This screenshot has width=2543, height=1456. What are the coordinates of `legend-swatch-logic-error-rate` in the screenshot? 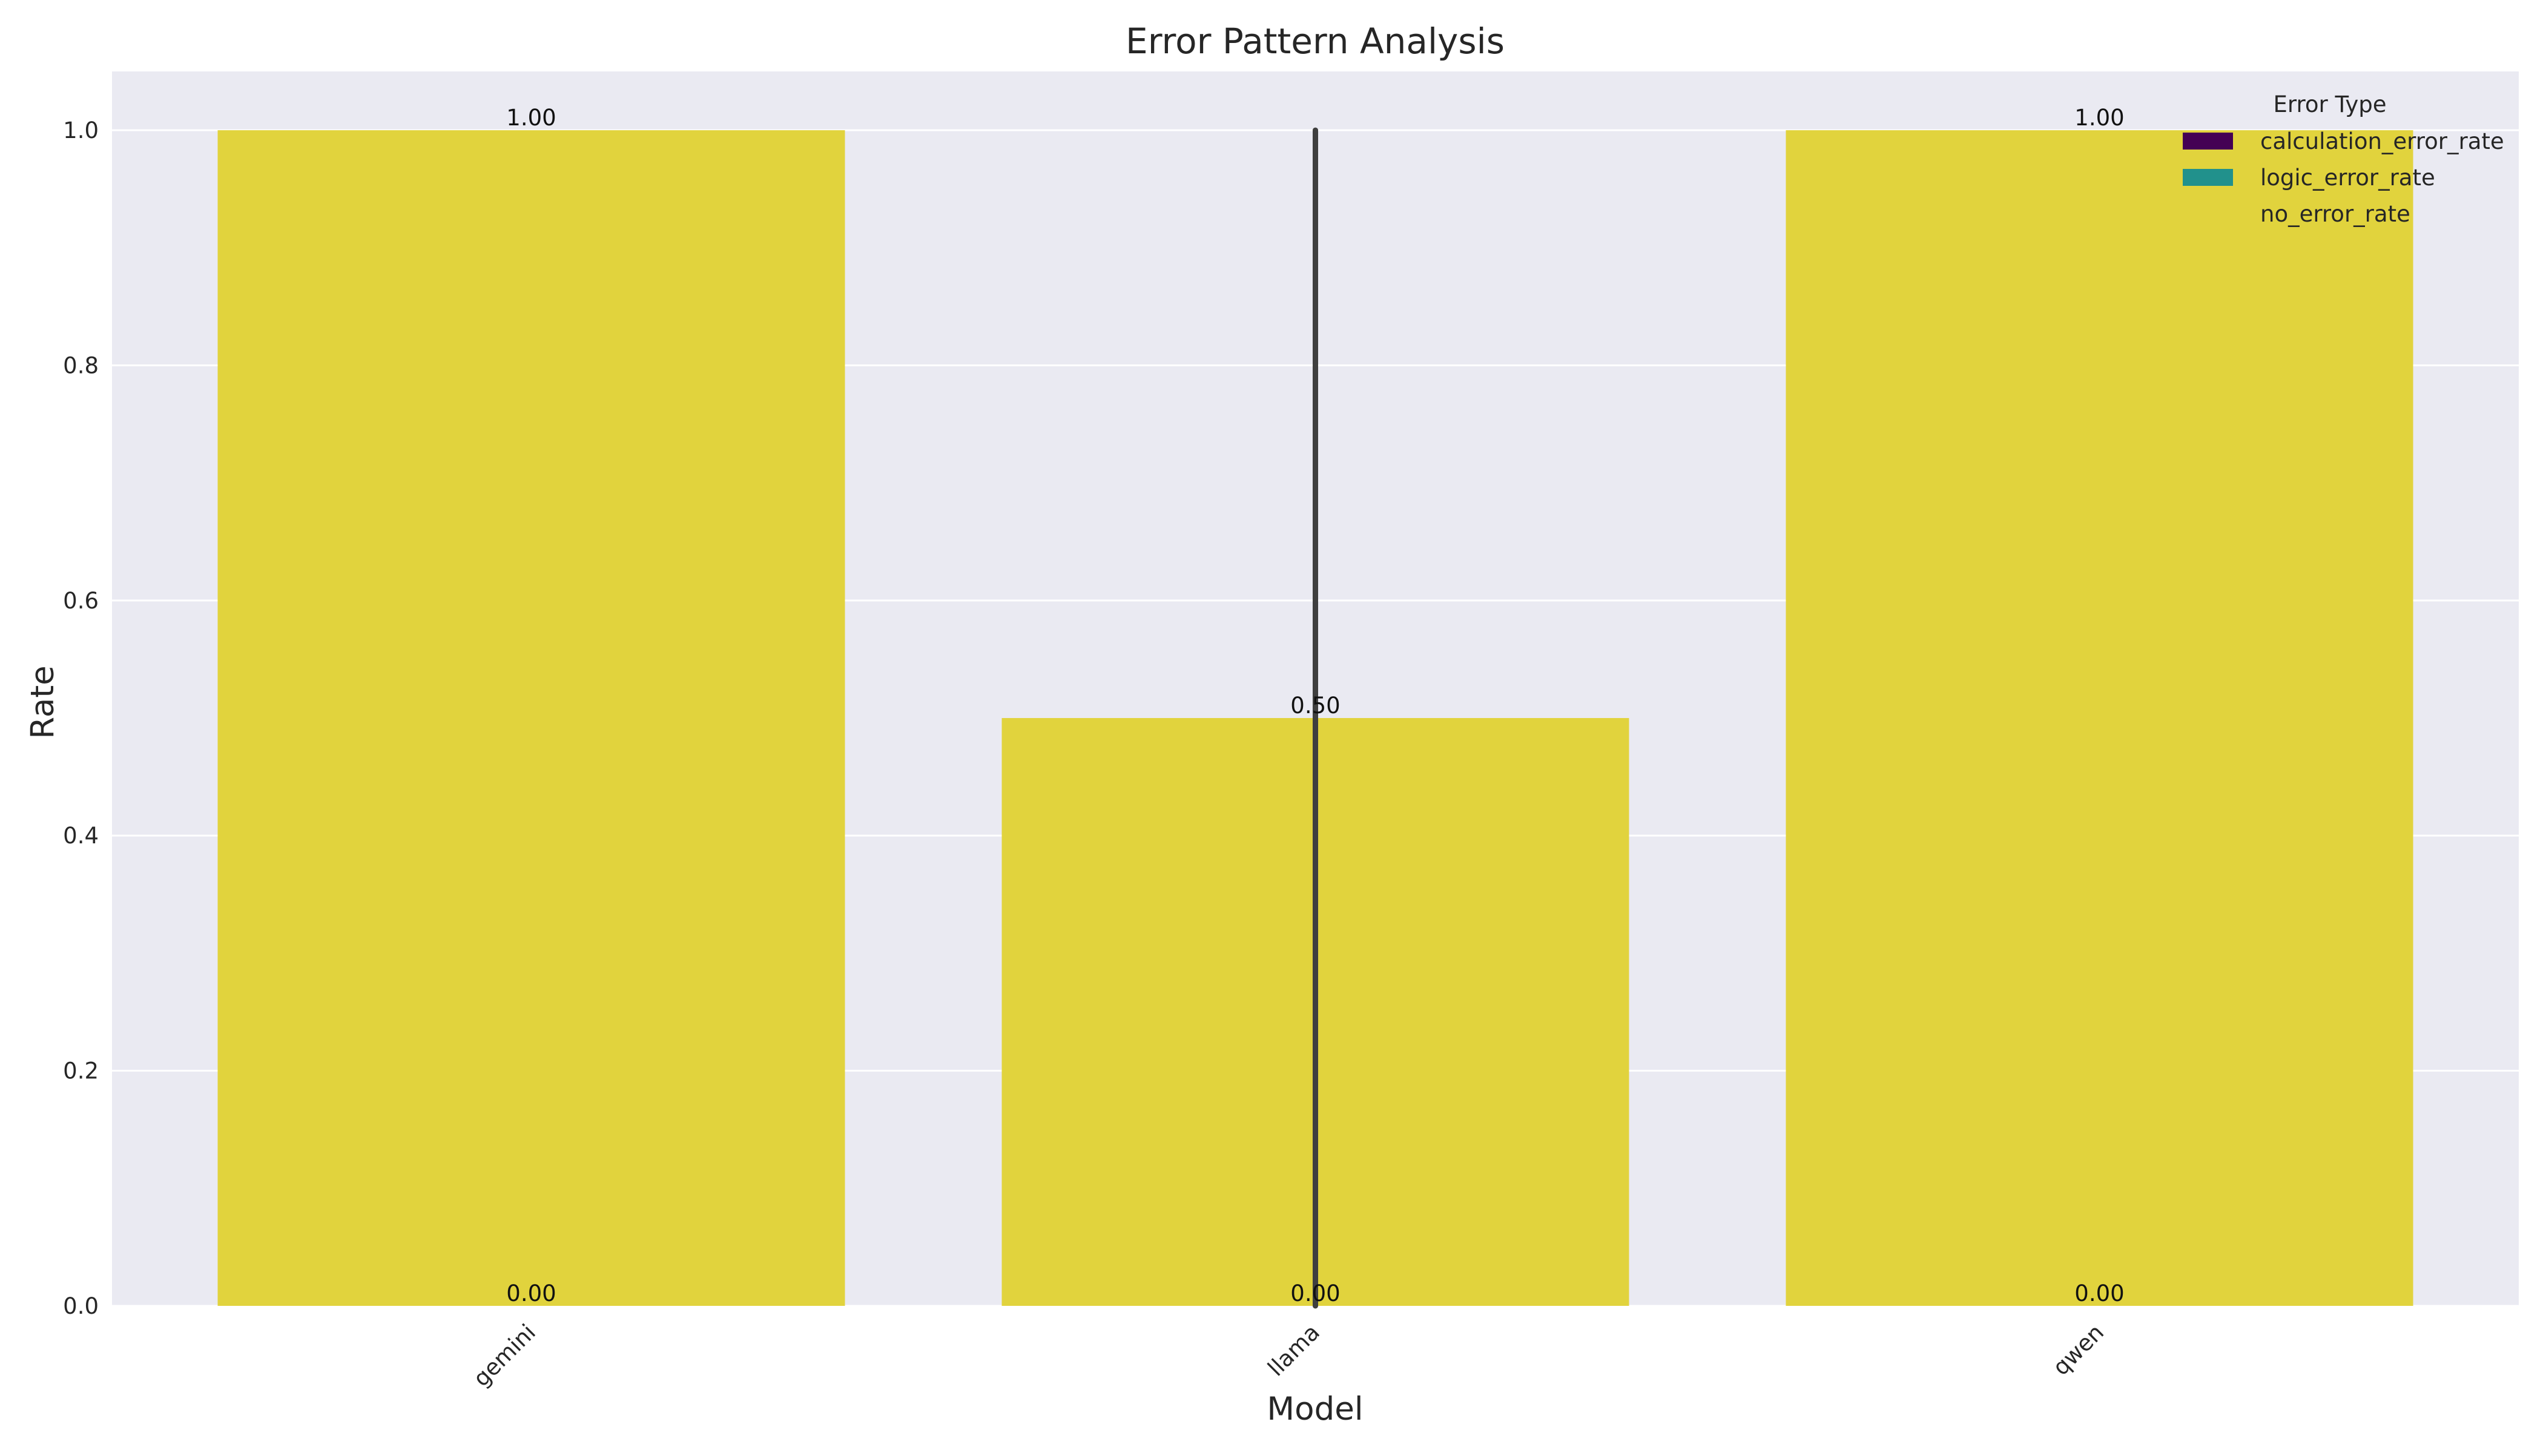 It's located at (2208, 177).